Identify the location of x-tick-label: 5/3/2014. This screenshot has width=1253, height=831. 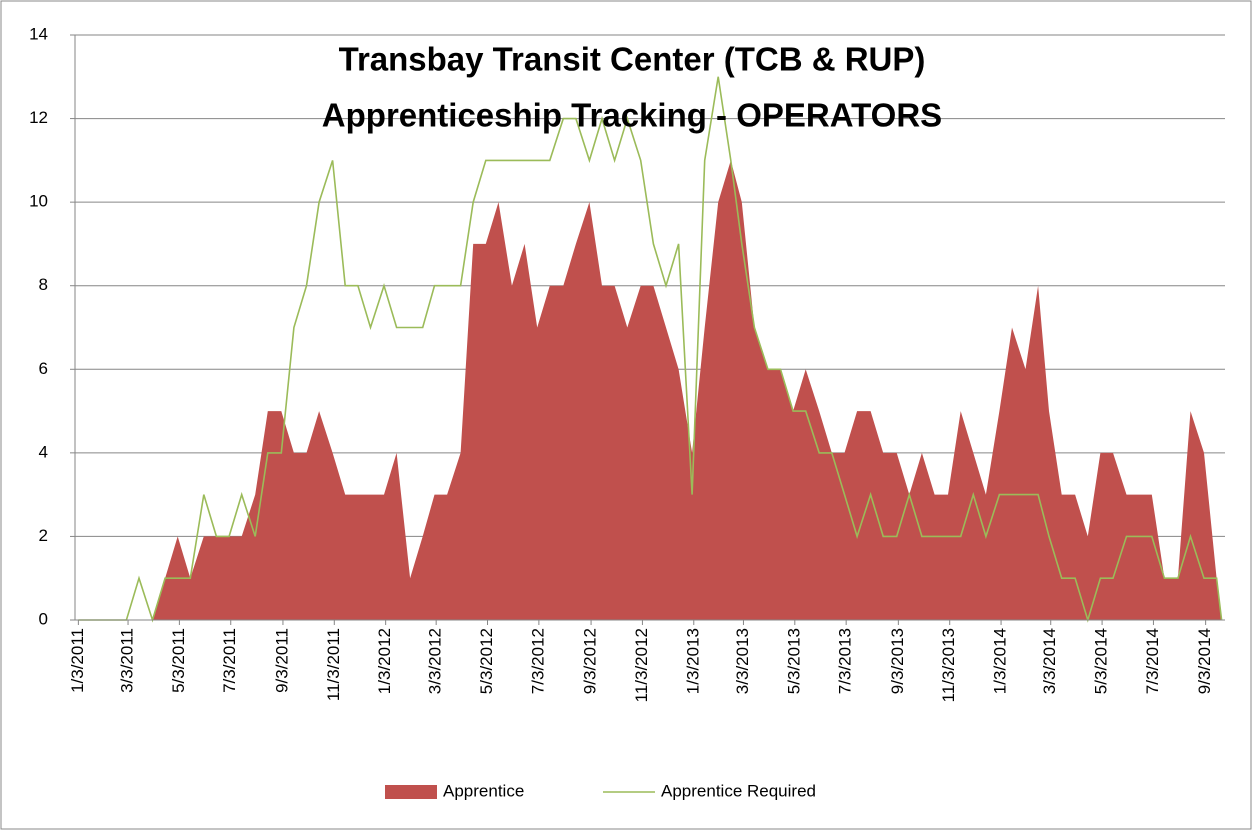
(1101, 661).